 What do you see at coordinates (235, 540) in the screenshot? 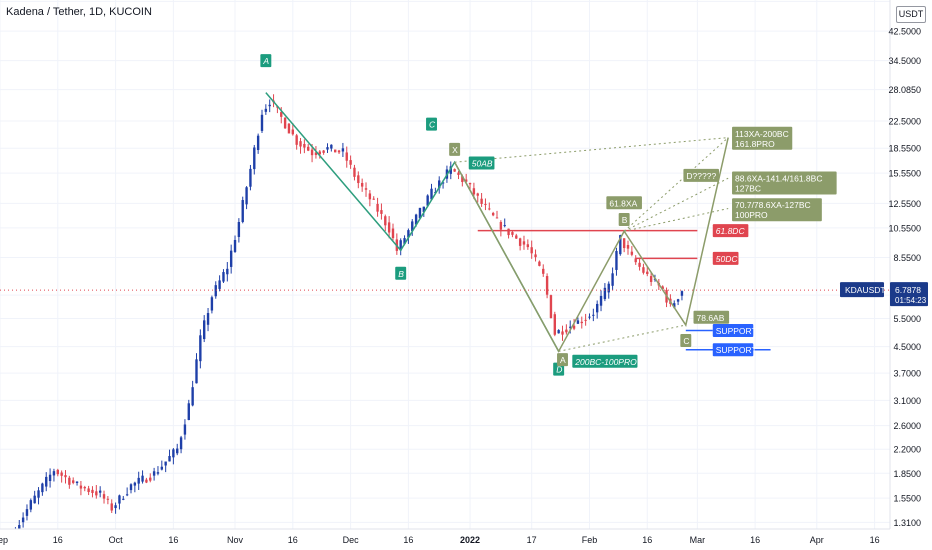
I see `time-tick-label: Nov` at bounding box center [235, 540].